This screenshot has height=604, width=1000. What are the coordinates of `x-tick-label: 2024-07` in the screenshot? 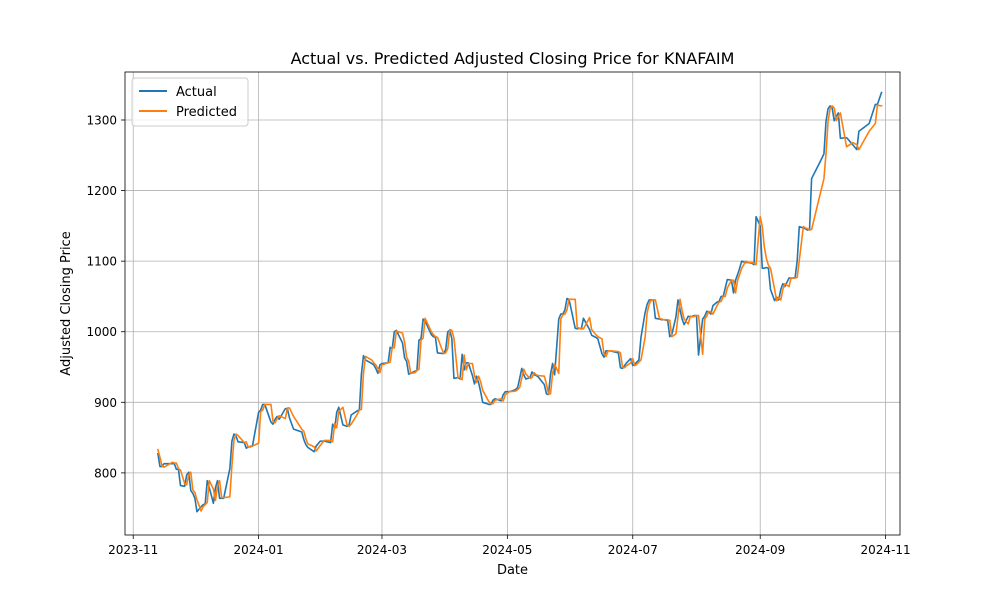 It's located at (633, 550).